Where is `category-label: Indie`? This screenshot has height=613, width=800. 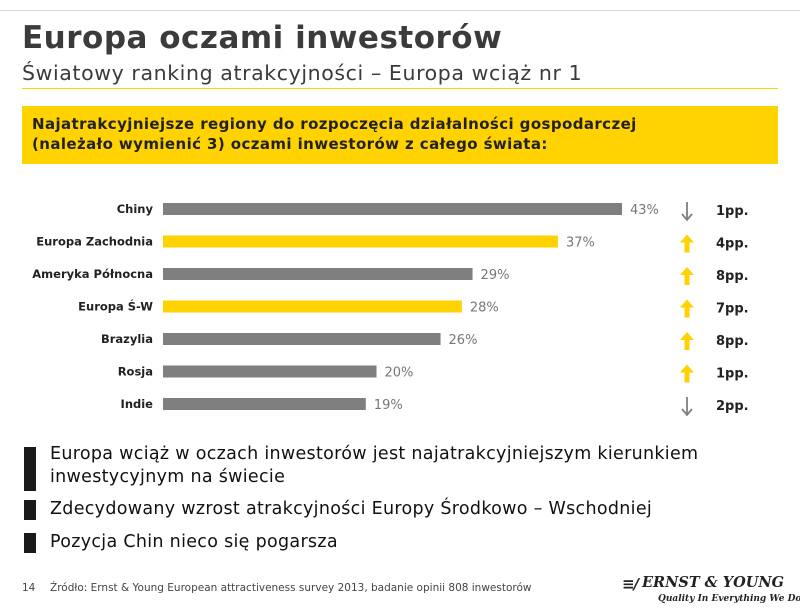 category-label: Indie is located at coordinates (137, 404).